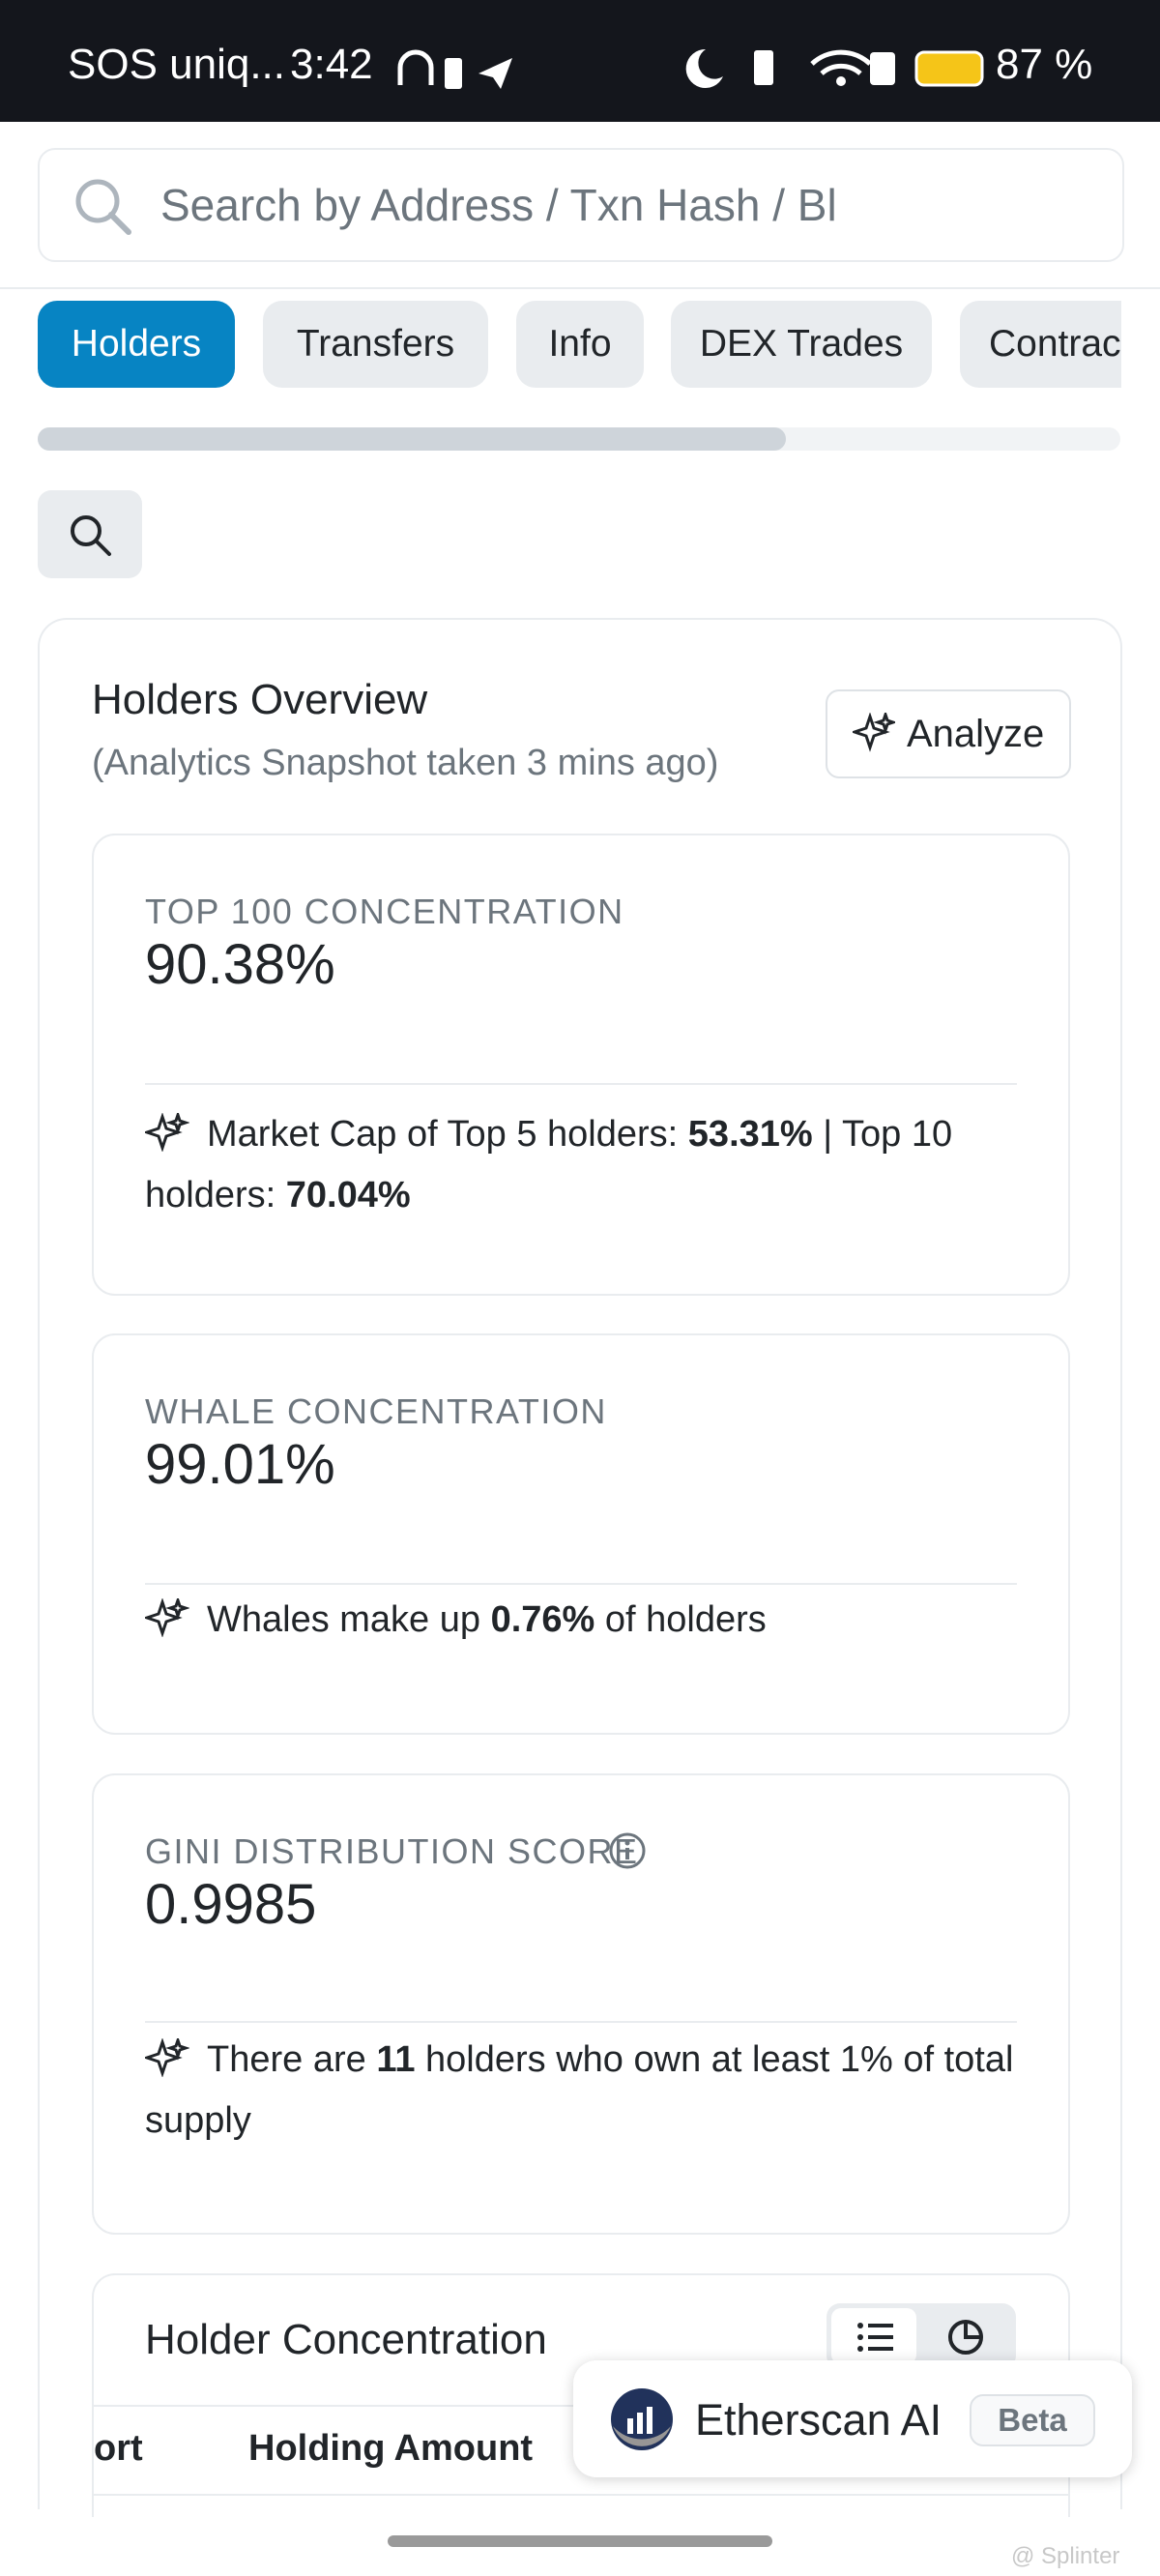  Describe the element at coordinates (240, 964) in the screenshot. I see `metric-value: 90.38%` at that location.